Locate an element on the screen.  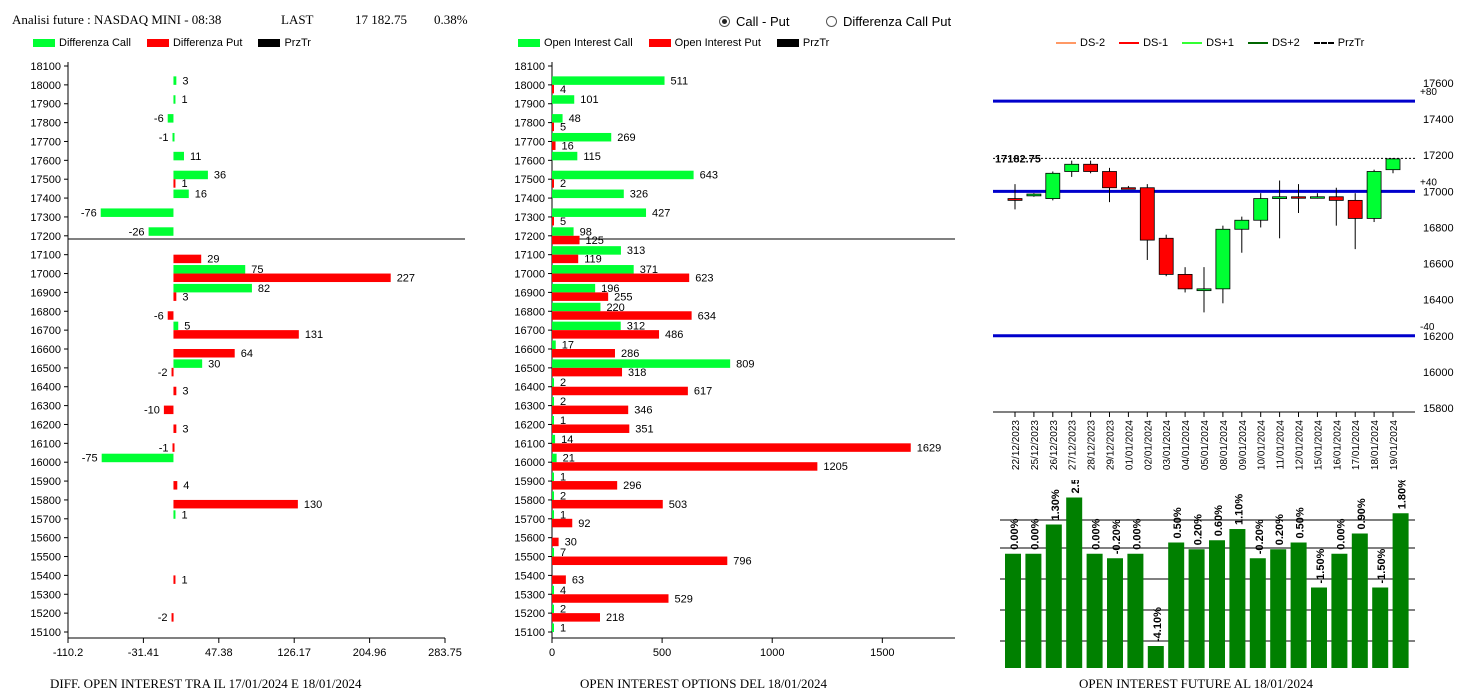
bar-put-label: -10 is located at coordinates (152, 411).